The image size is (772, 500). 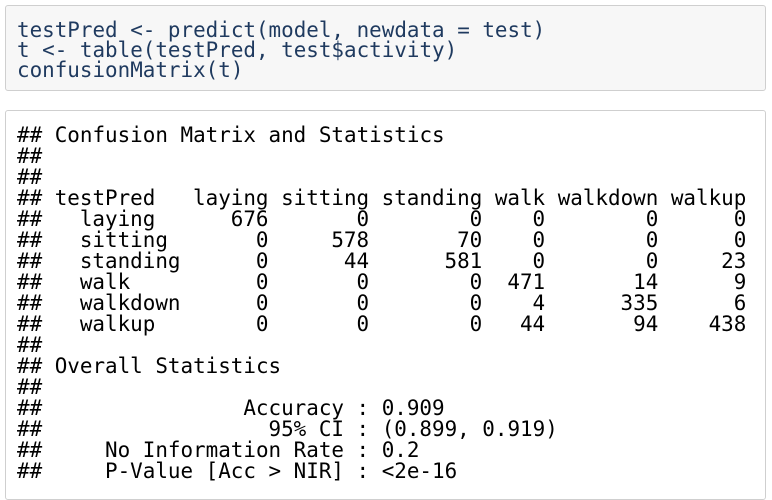 What do you see at coordinates (639, 303) in the screenshot?
I see `table-cell: 335` at bounding box center [639, 303].